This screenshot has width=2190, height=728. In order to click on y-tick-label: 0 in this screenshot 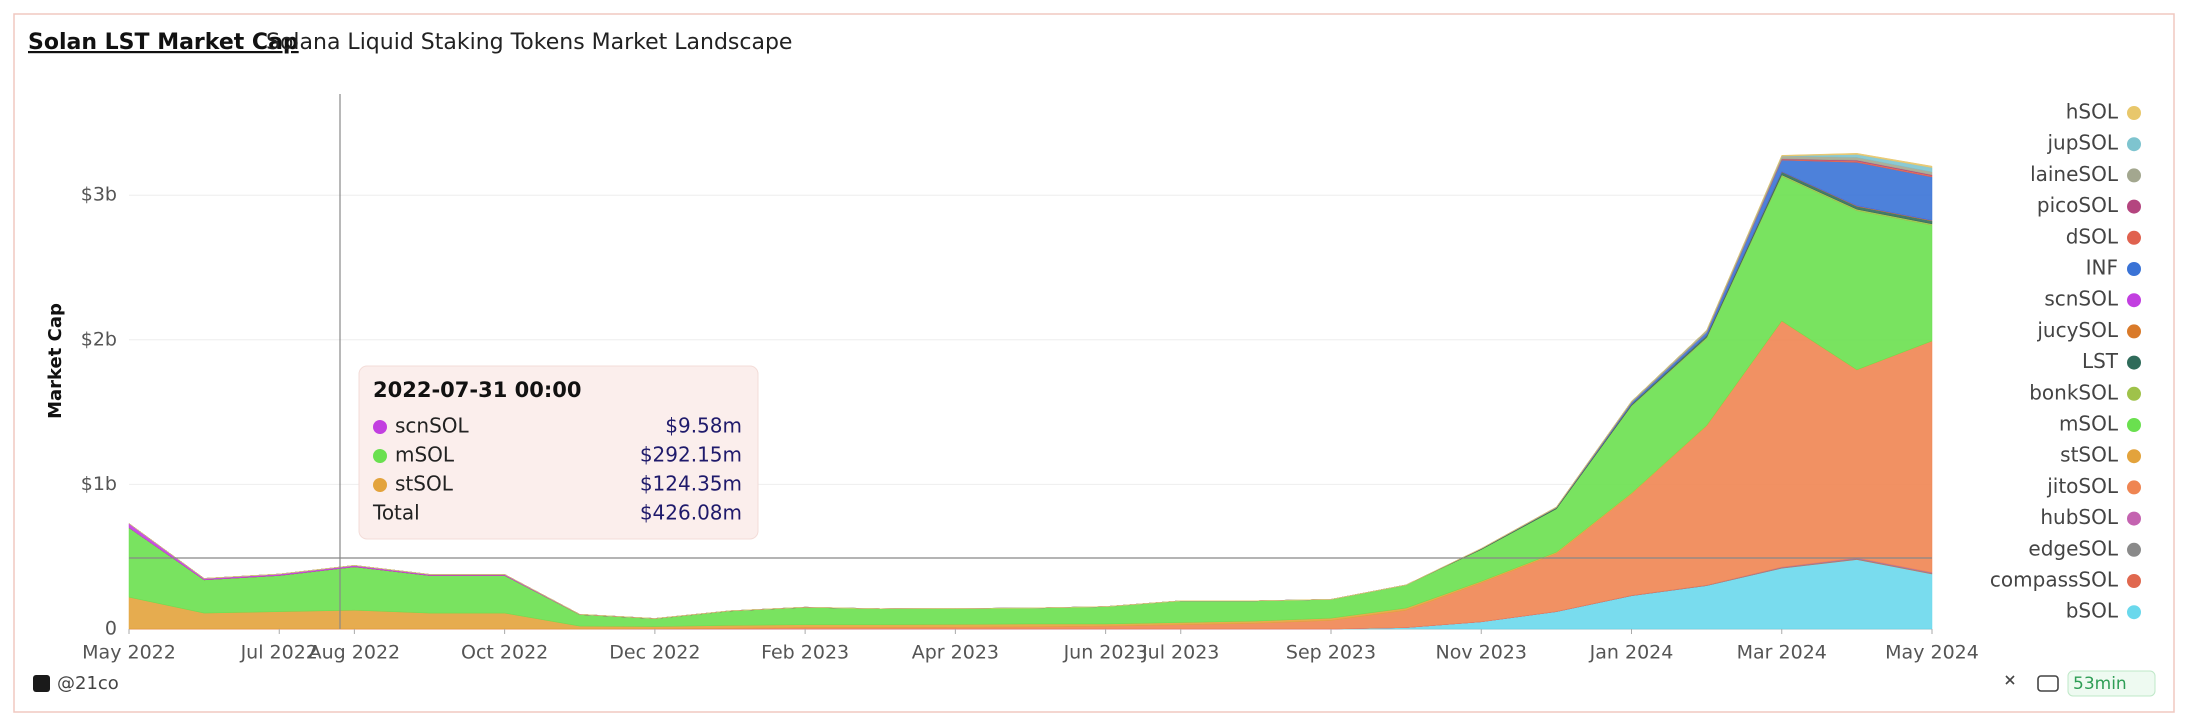, I will do `click(111, 629)`.